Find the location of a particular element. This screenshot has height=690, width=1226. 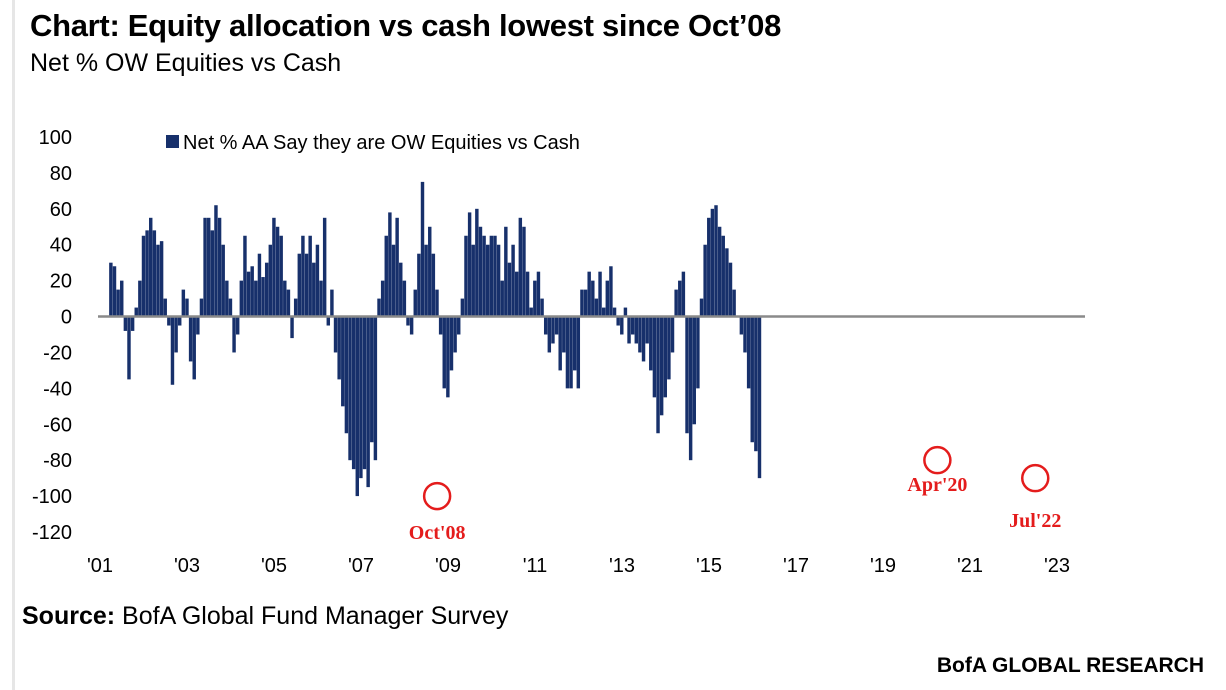

x-tick-label: '13 is located at coordinates (622, 566).